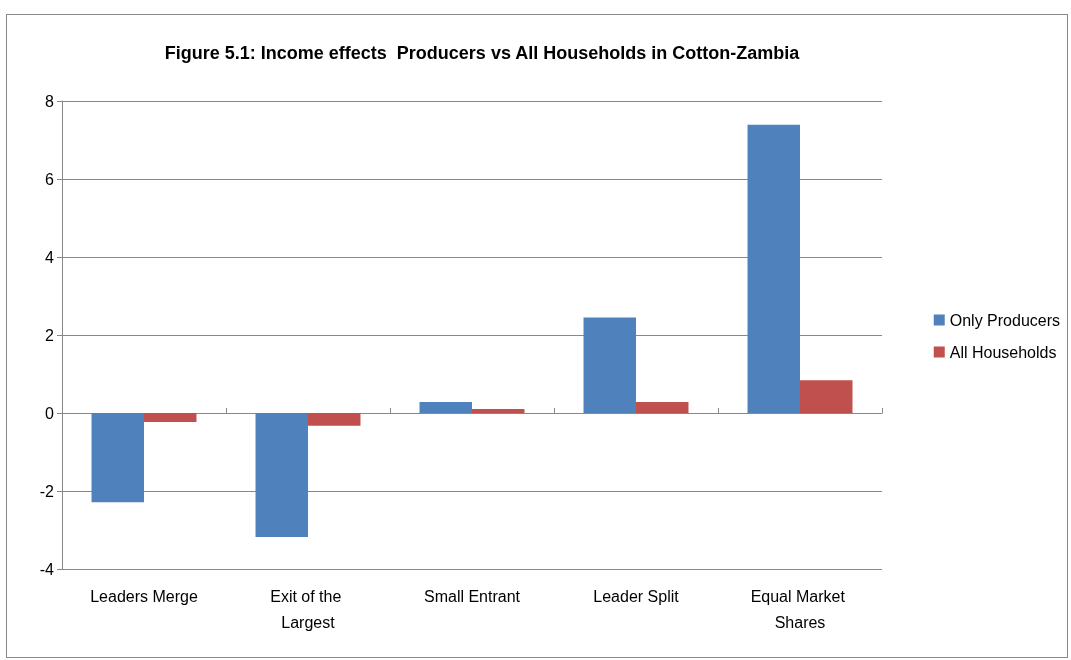 The width and height of the screenshot is (1071, 660). Describe the element at coordinates (636, 596) in the screenshot. I see `x-tick-label: Leader Split` at that location.